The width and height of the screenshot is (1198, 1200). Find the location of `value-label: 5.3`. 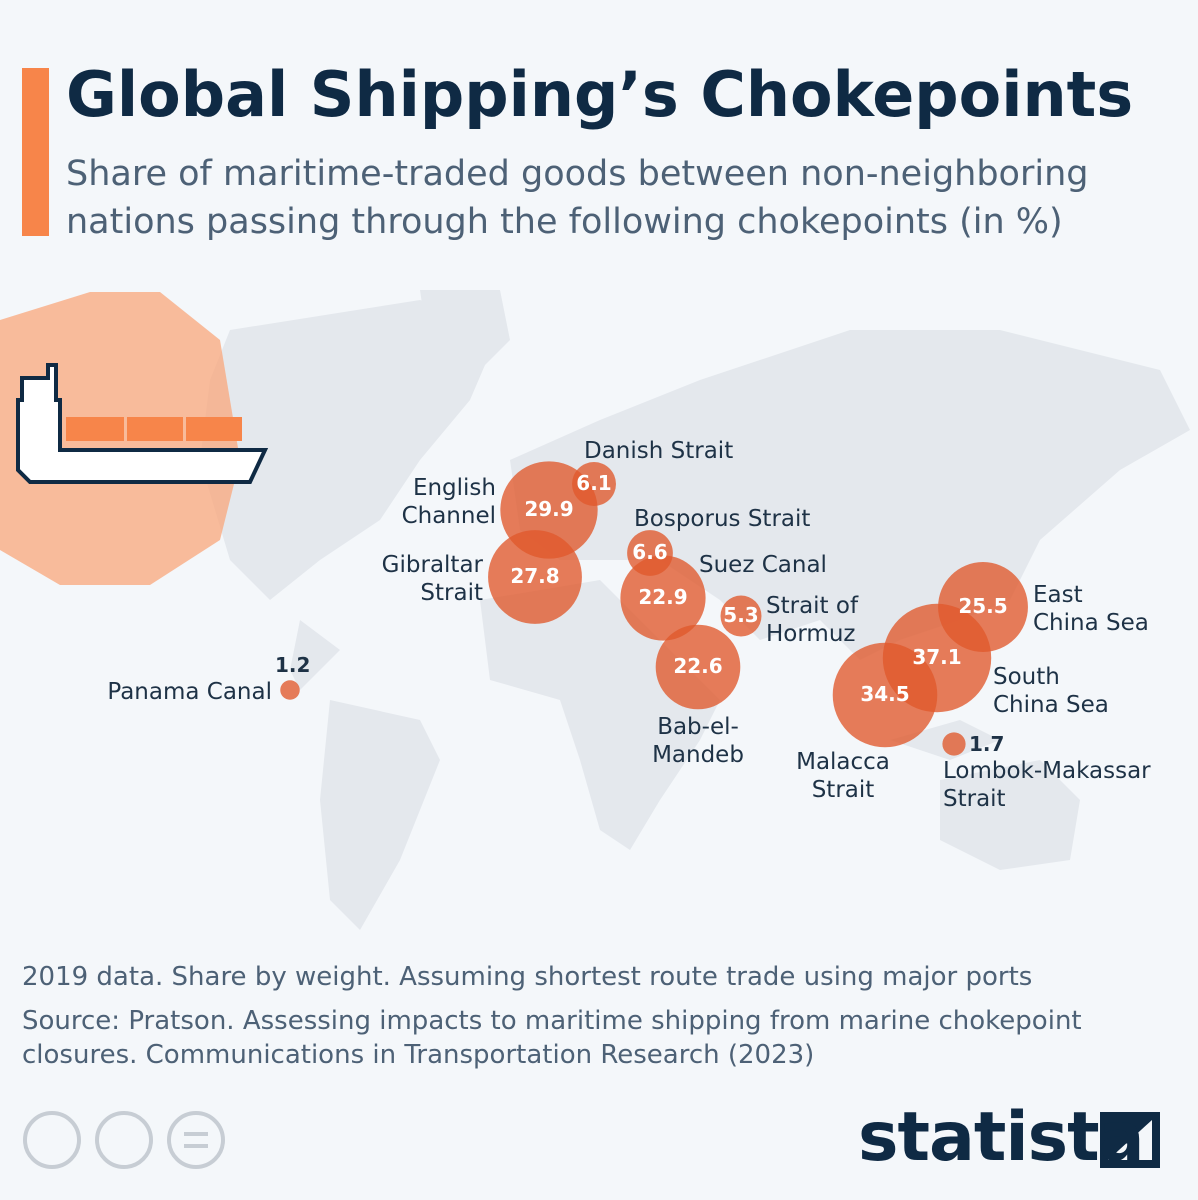

value-label: 5.3 is located at coordinates (741, 615).